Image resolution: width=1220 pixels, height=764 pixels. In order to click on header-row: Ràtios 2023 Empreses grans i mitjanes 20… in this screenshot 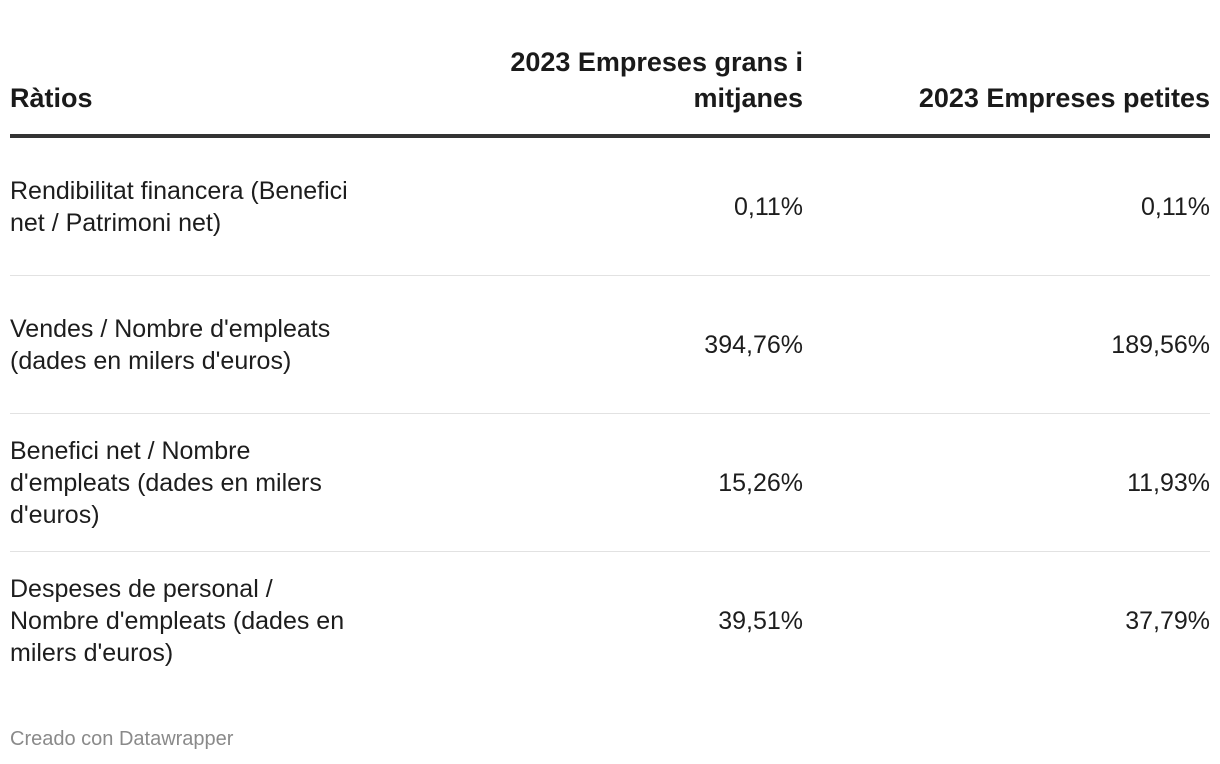, I will do `click(610, 91)`.